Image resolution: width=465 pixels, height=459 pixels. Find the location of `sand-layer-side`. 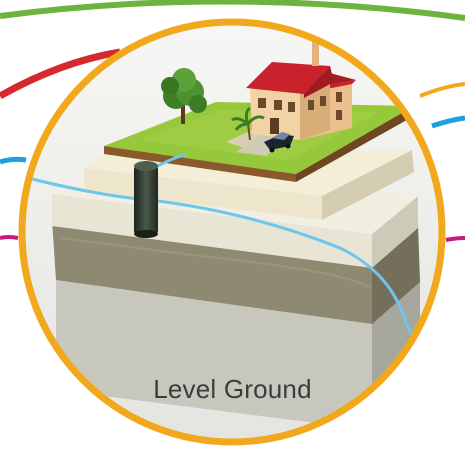

sand-layer-side is located at coordinates (395, 232).